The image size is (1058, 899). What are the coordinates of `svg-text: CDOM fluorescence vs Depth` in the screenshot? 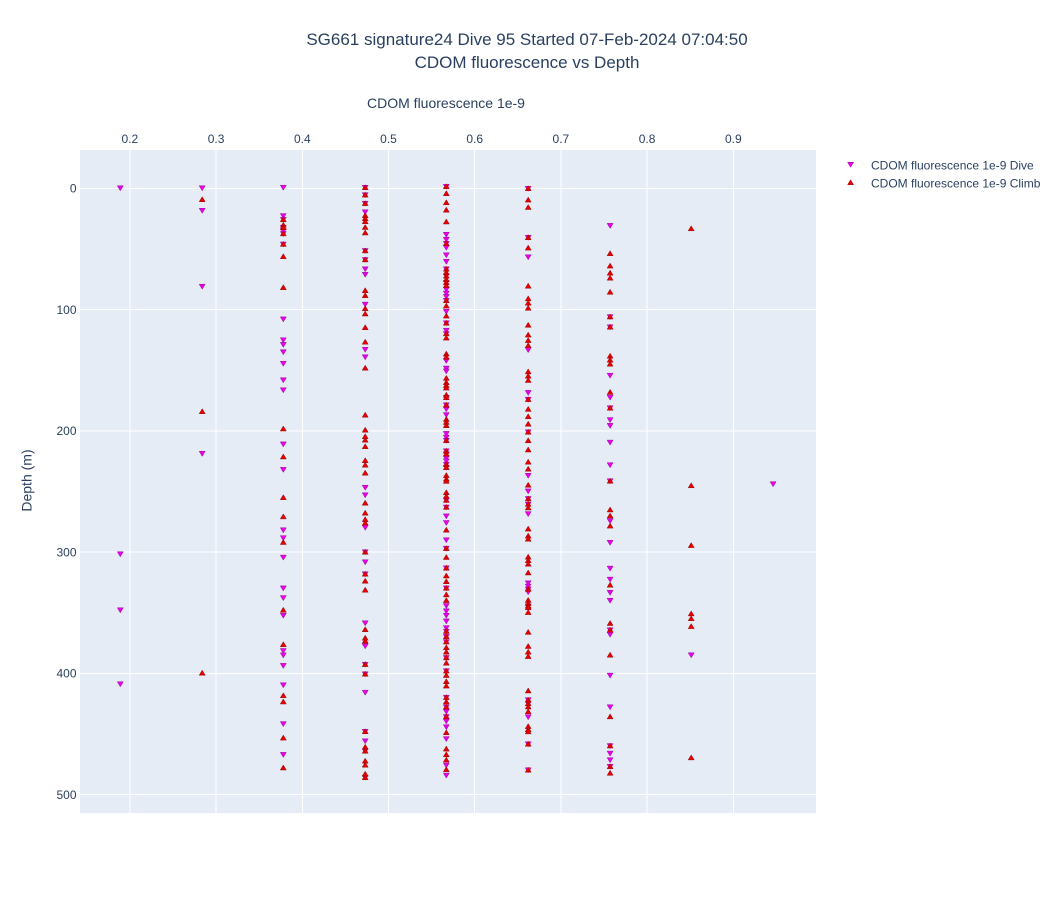 It's located at (527, 62).